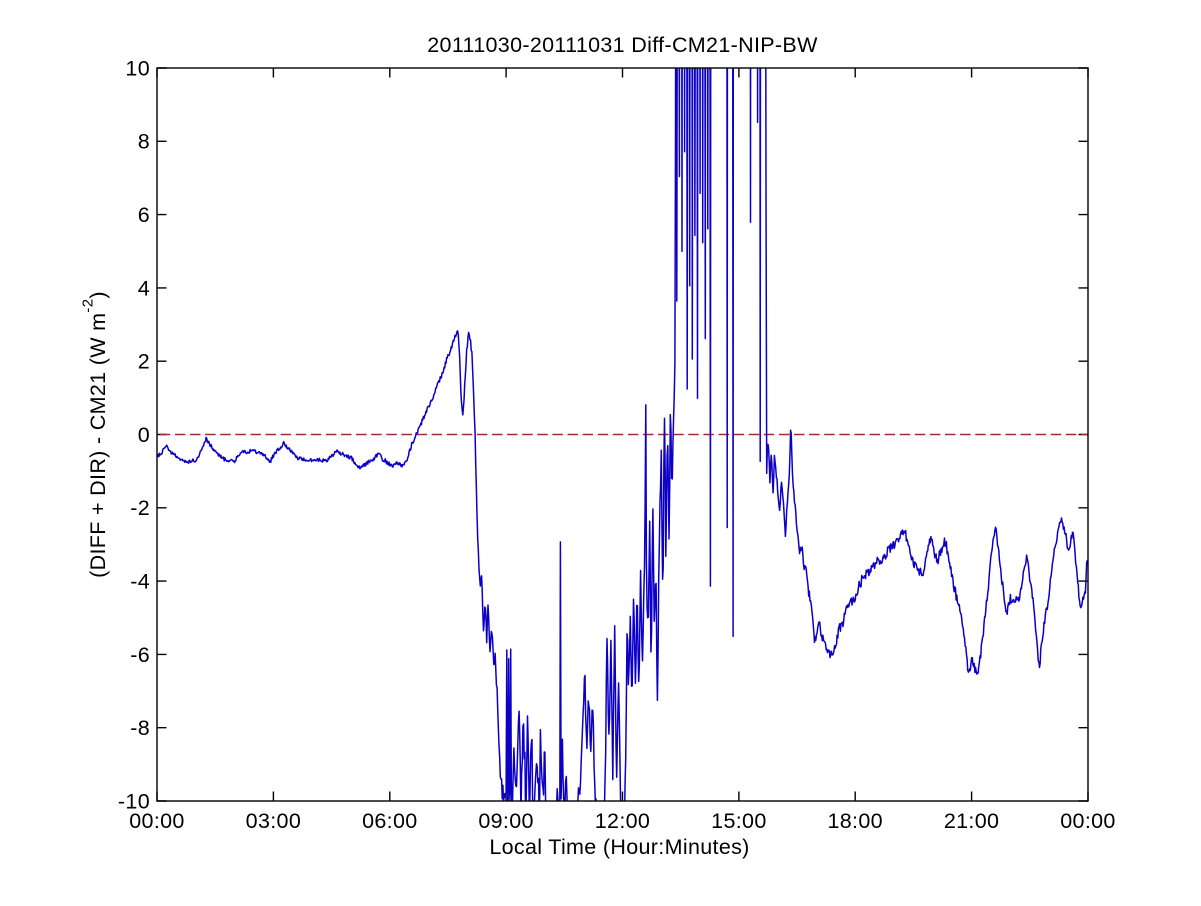 This screenshot has width=1201, height=906. Describe the element at coordinates (505, 821) in the screenshot. I see `svg-text: 09:00` at that location.